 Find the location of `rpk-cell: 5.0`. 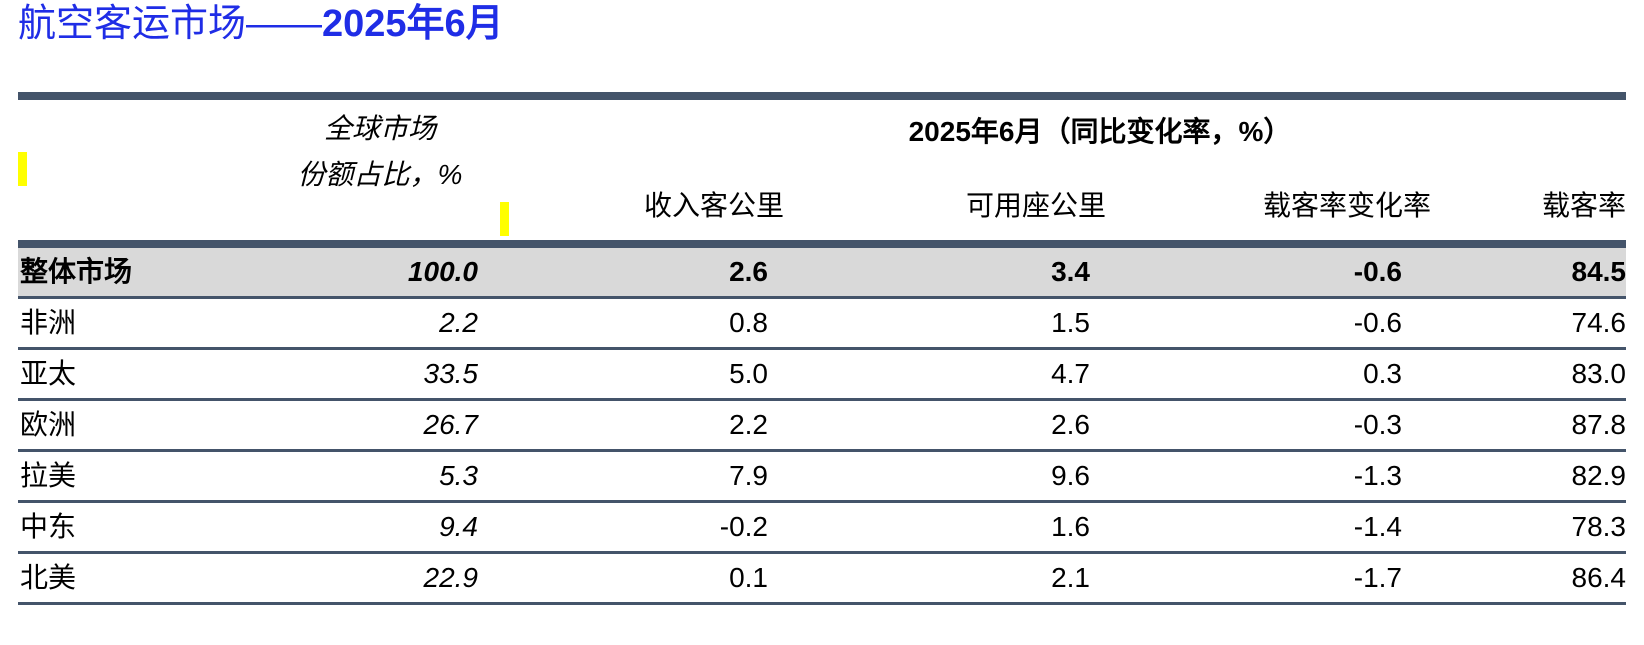

rpk-cell: 5.0 is located at coordinates (748, 373).